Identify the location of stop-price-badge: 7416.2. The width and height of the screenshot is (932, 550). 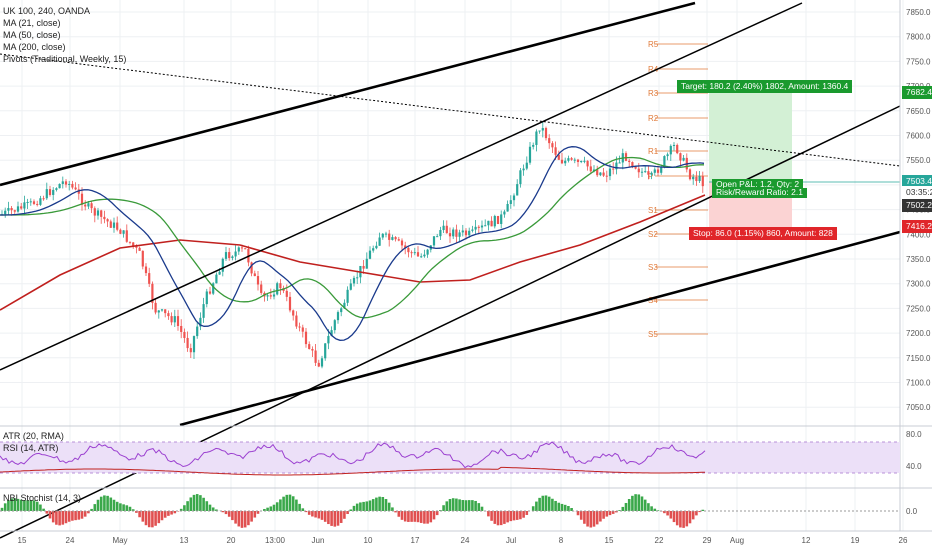
(917, 226).